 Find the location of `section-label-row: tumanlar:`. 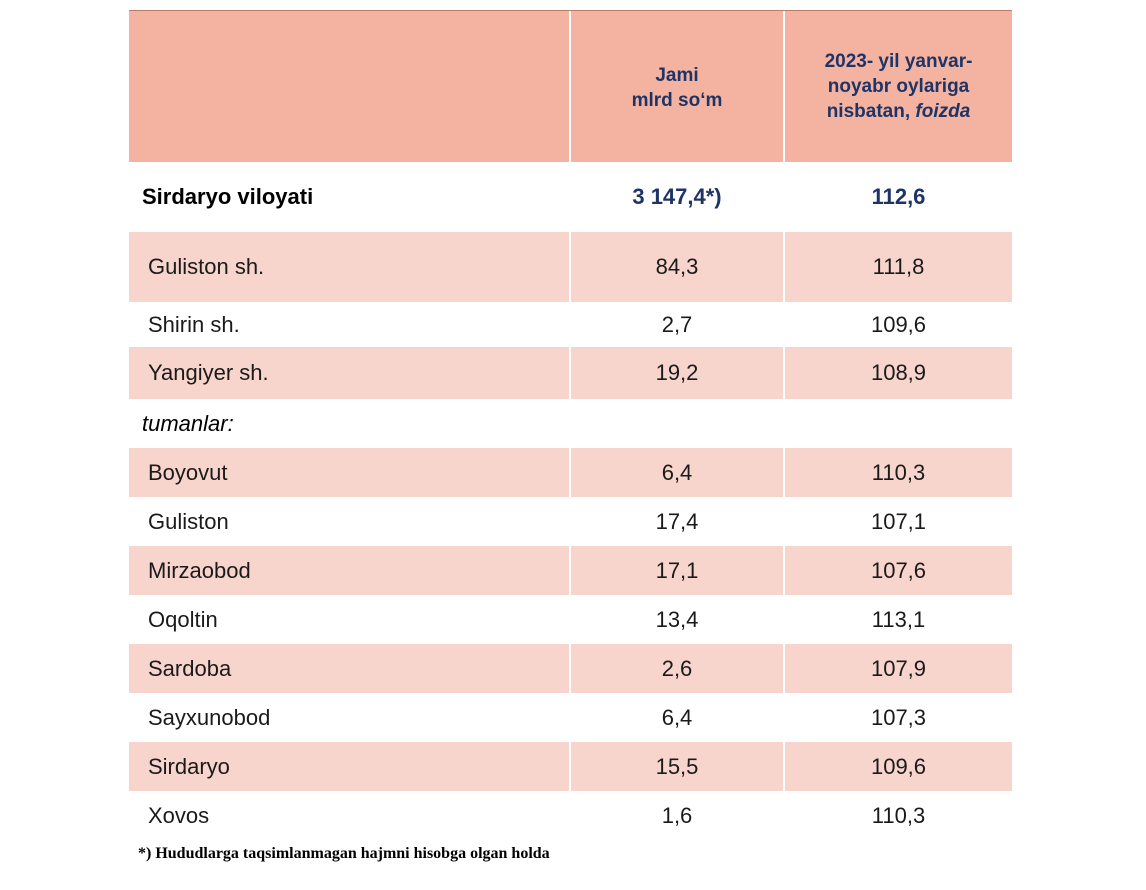

section-label-row: tumanlar: is located at coordinates (570, 423).